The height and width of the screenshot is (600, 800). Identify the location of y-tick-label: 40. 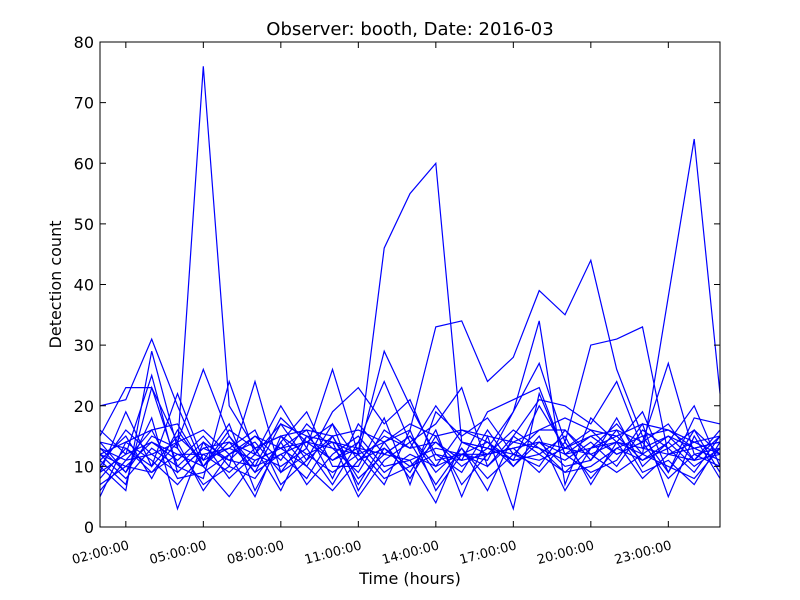
(84, 285).